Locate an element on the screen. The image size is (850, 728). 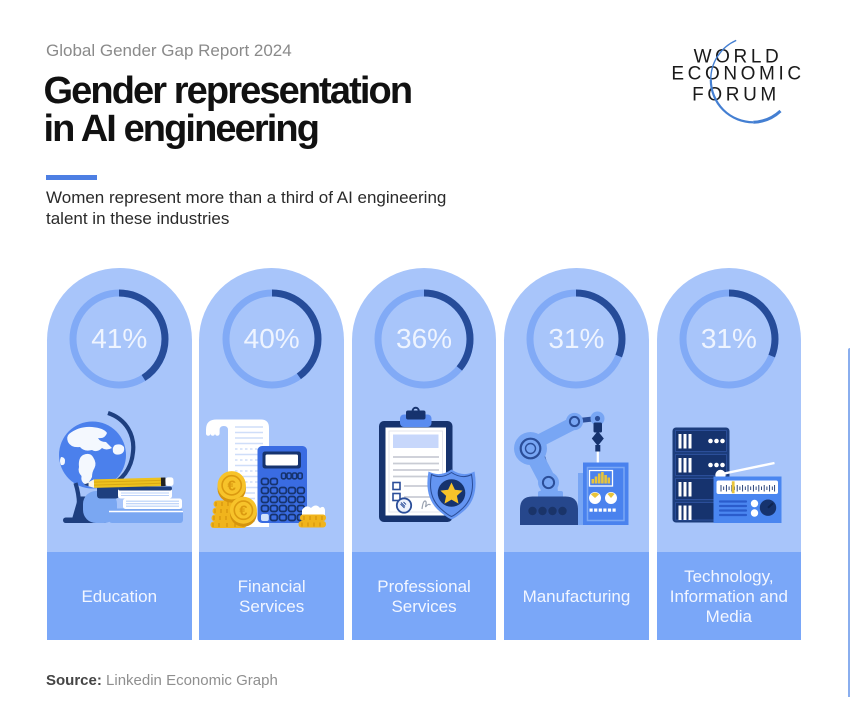
svg-text: ECONOMIC is located at coordinates (737, 74).